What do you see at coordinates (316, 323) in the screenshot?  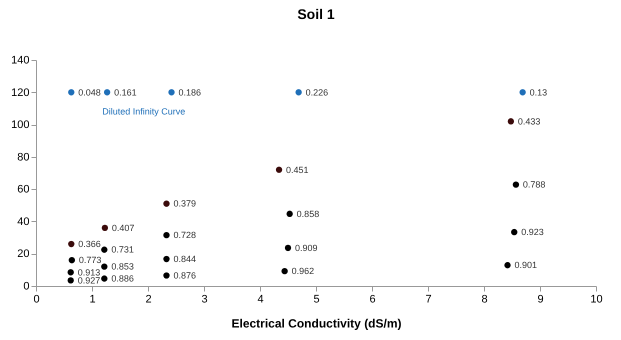 I see `x-axis-title: Electrical Conductivity (dS/m)` at bounding box center [316, 323].